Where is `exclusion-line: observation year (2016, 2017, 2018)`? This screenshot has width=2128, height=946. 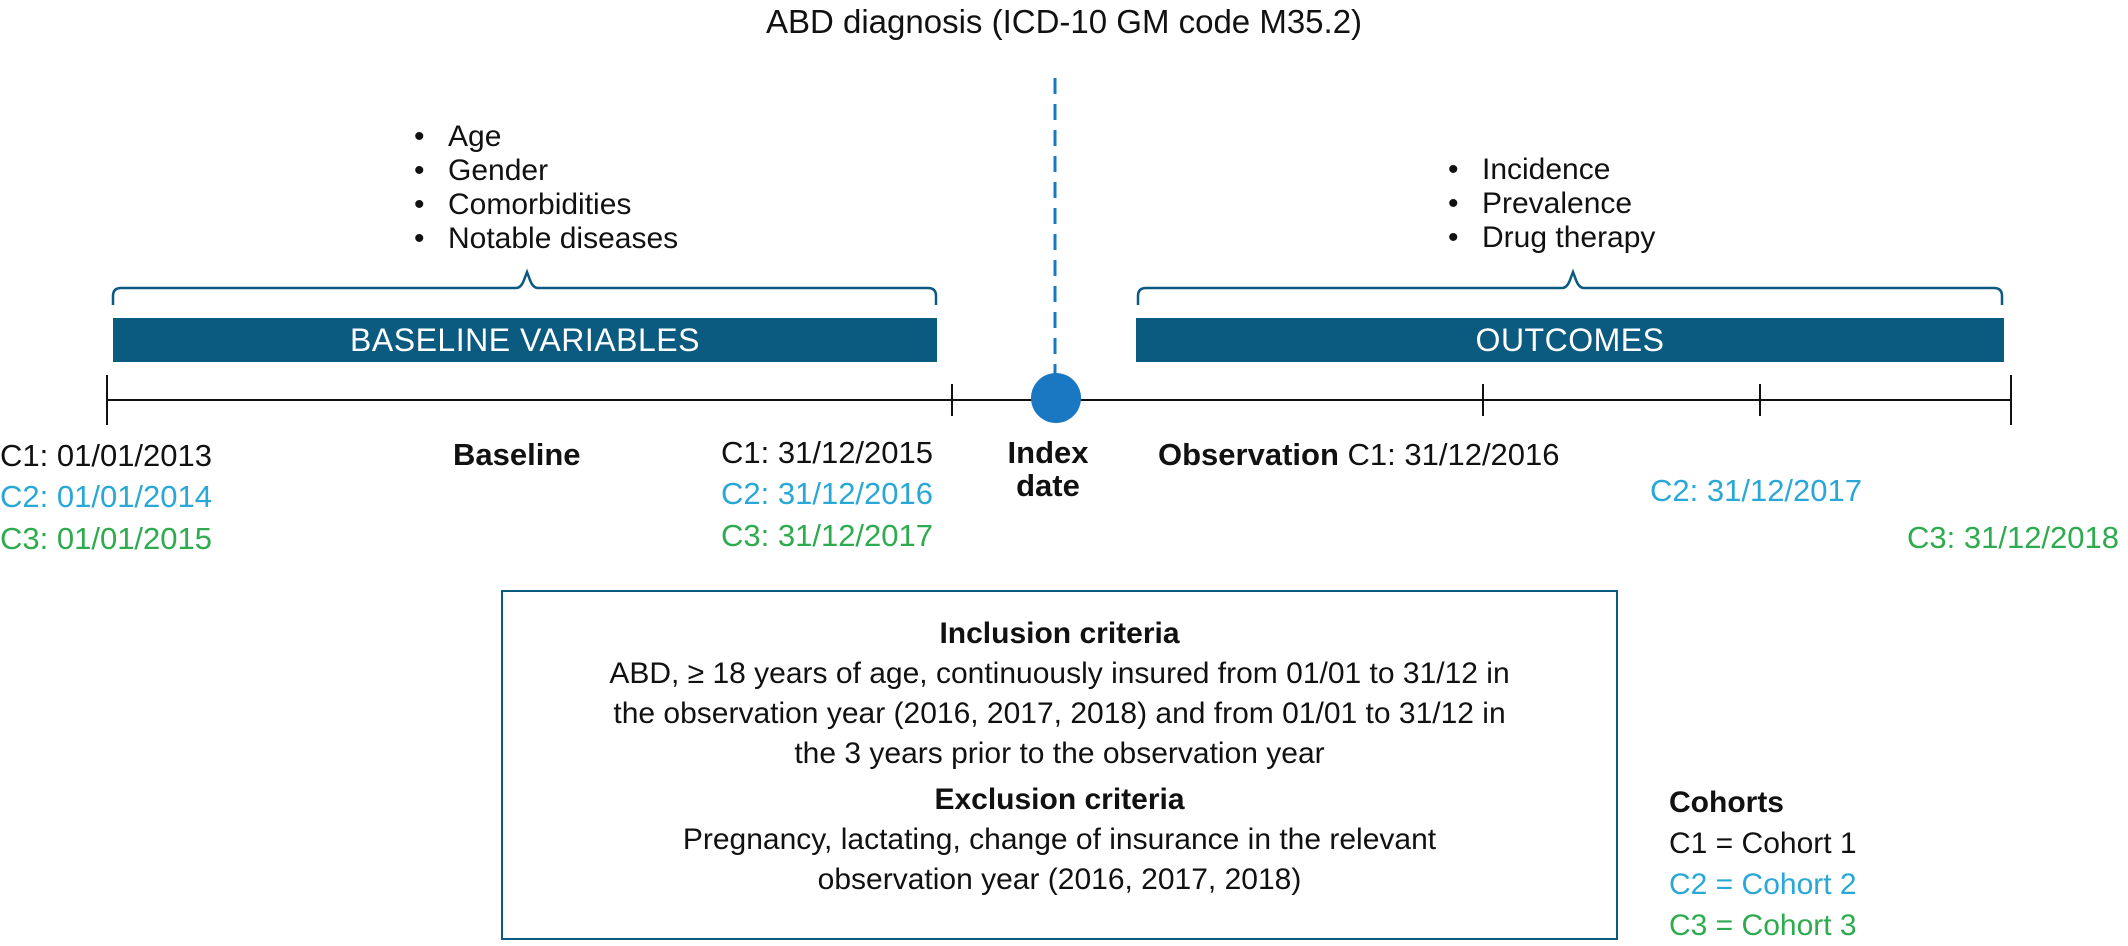 exclusion-line: observation year (2016, 2017, 2018) is located at coordinates (1059, 879).